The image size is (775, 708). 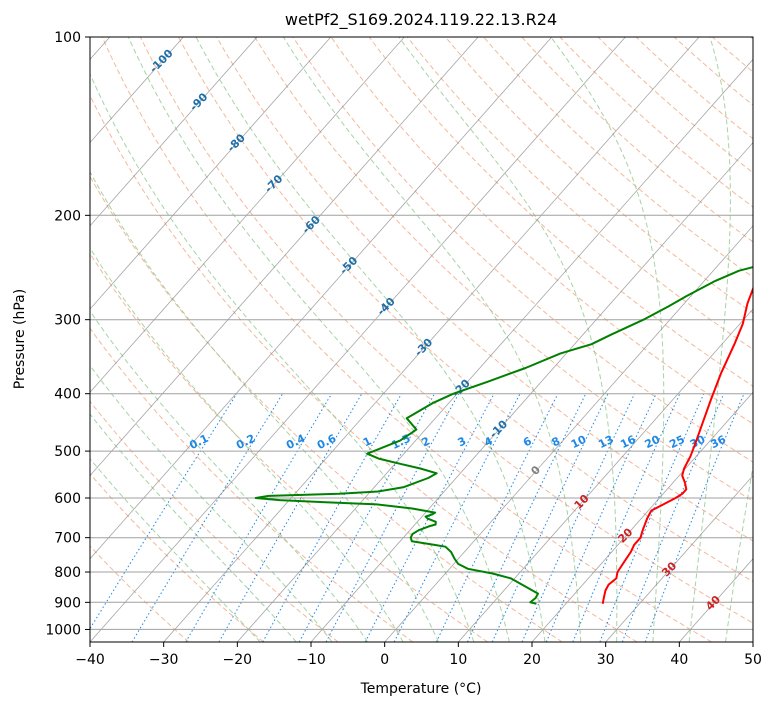 What do you see at coordinates (532, 660) in the screenshot?
I see `x-tick-label: 20` at bounding box center [532, 660].